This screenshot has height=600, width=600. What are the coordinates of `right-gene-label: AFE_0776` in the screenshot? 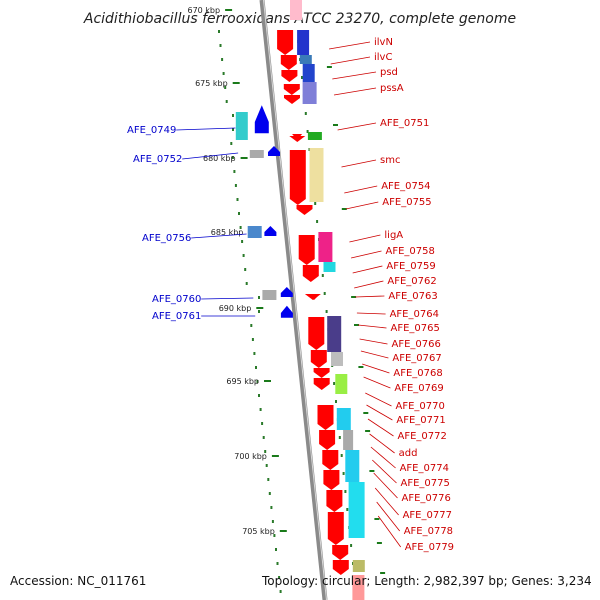 It's located at (426, 498).